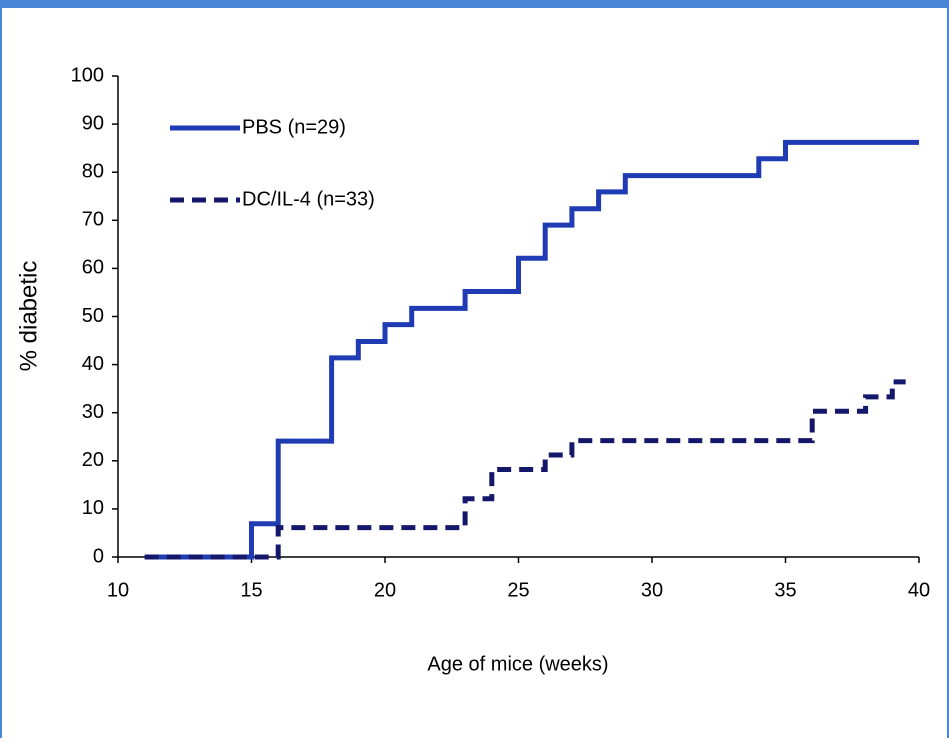 The image size is (949, 743). What do you see at coordinates (385, 590) in the screenshot?
I see `x-tick-label: 20` at bounding box center [385, 590].